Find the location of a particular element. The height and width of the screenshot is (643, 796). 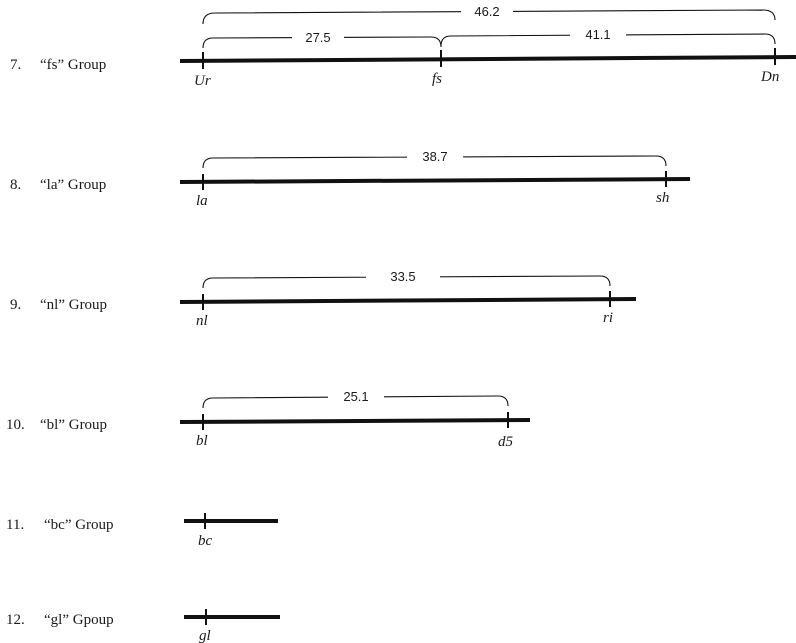

group-name: “nl” Group is located at coordinates (73, 305).